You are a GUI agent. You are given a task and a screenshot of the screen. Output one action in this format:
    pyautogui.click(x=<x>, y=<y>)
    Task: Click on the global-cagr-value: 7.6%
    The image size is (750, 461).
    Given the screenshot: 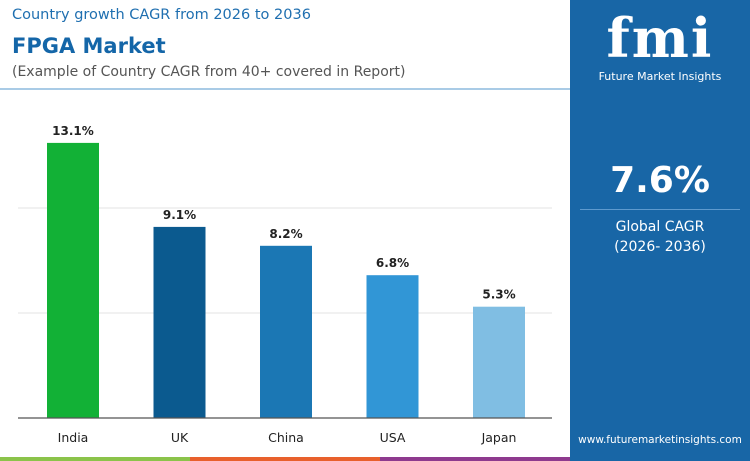 What is the action you would take?
    pyautogui.click(x=660, y=180)
    